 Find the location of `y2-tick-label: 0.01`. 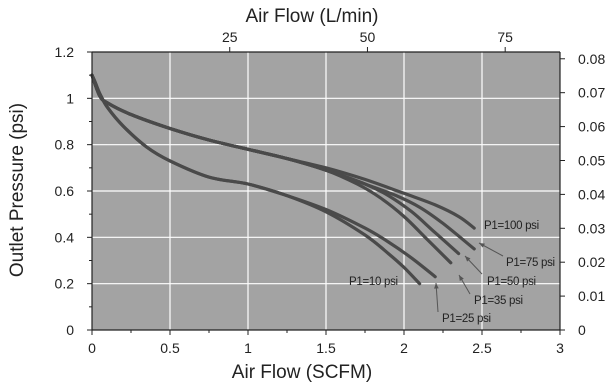

y2-tick-label: 0.01 is located at coordinates (591, 296).